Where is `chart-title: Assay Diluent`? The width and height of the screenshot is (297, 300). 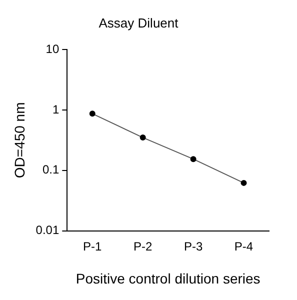 chart-title: Assay Diluent is located at coordinates (138, 22).